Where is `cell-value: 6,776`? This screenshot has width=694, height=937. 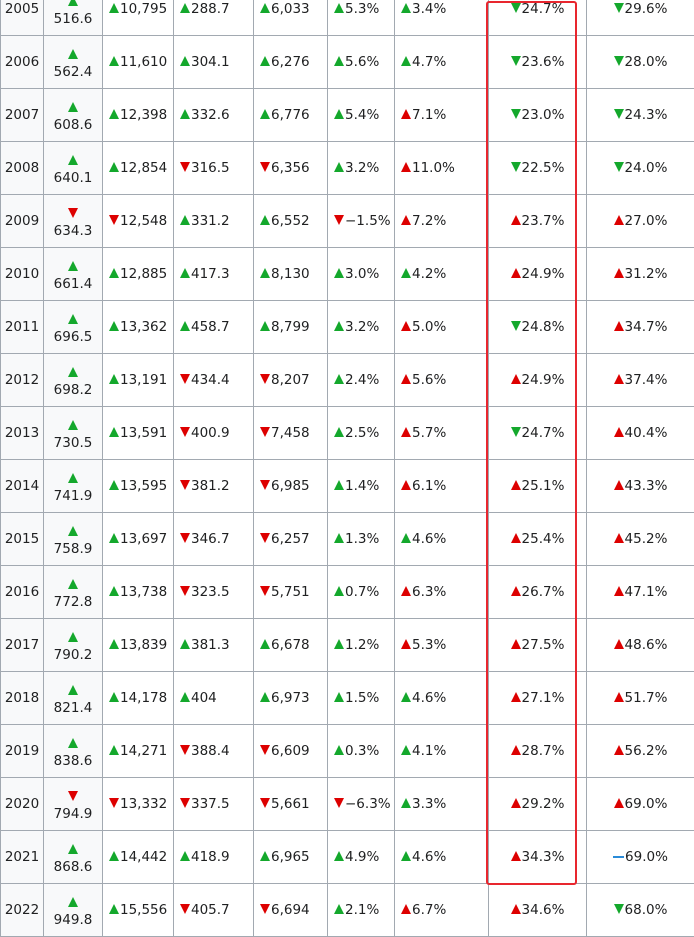
cell-value: 6,776 is located at coordinates (290, 115).